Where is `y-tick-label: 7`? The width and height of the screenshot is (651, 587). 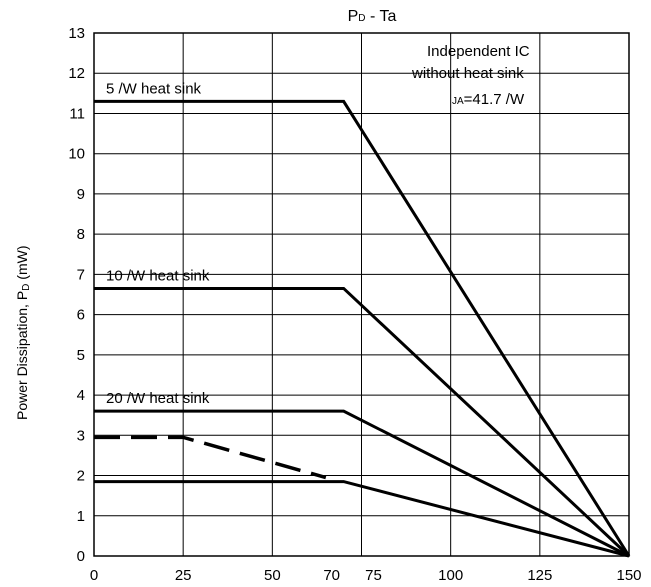 y-tick-label: 7 is located at coordinates (81, 274).